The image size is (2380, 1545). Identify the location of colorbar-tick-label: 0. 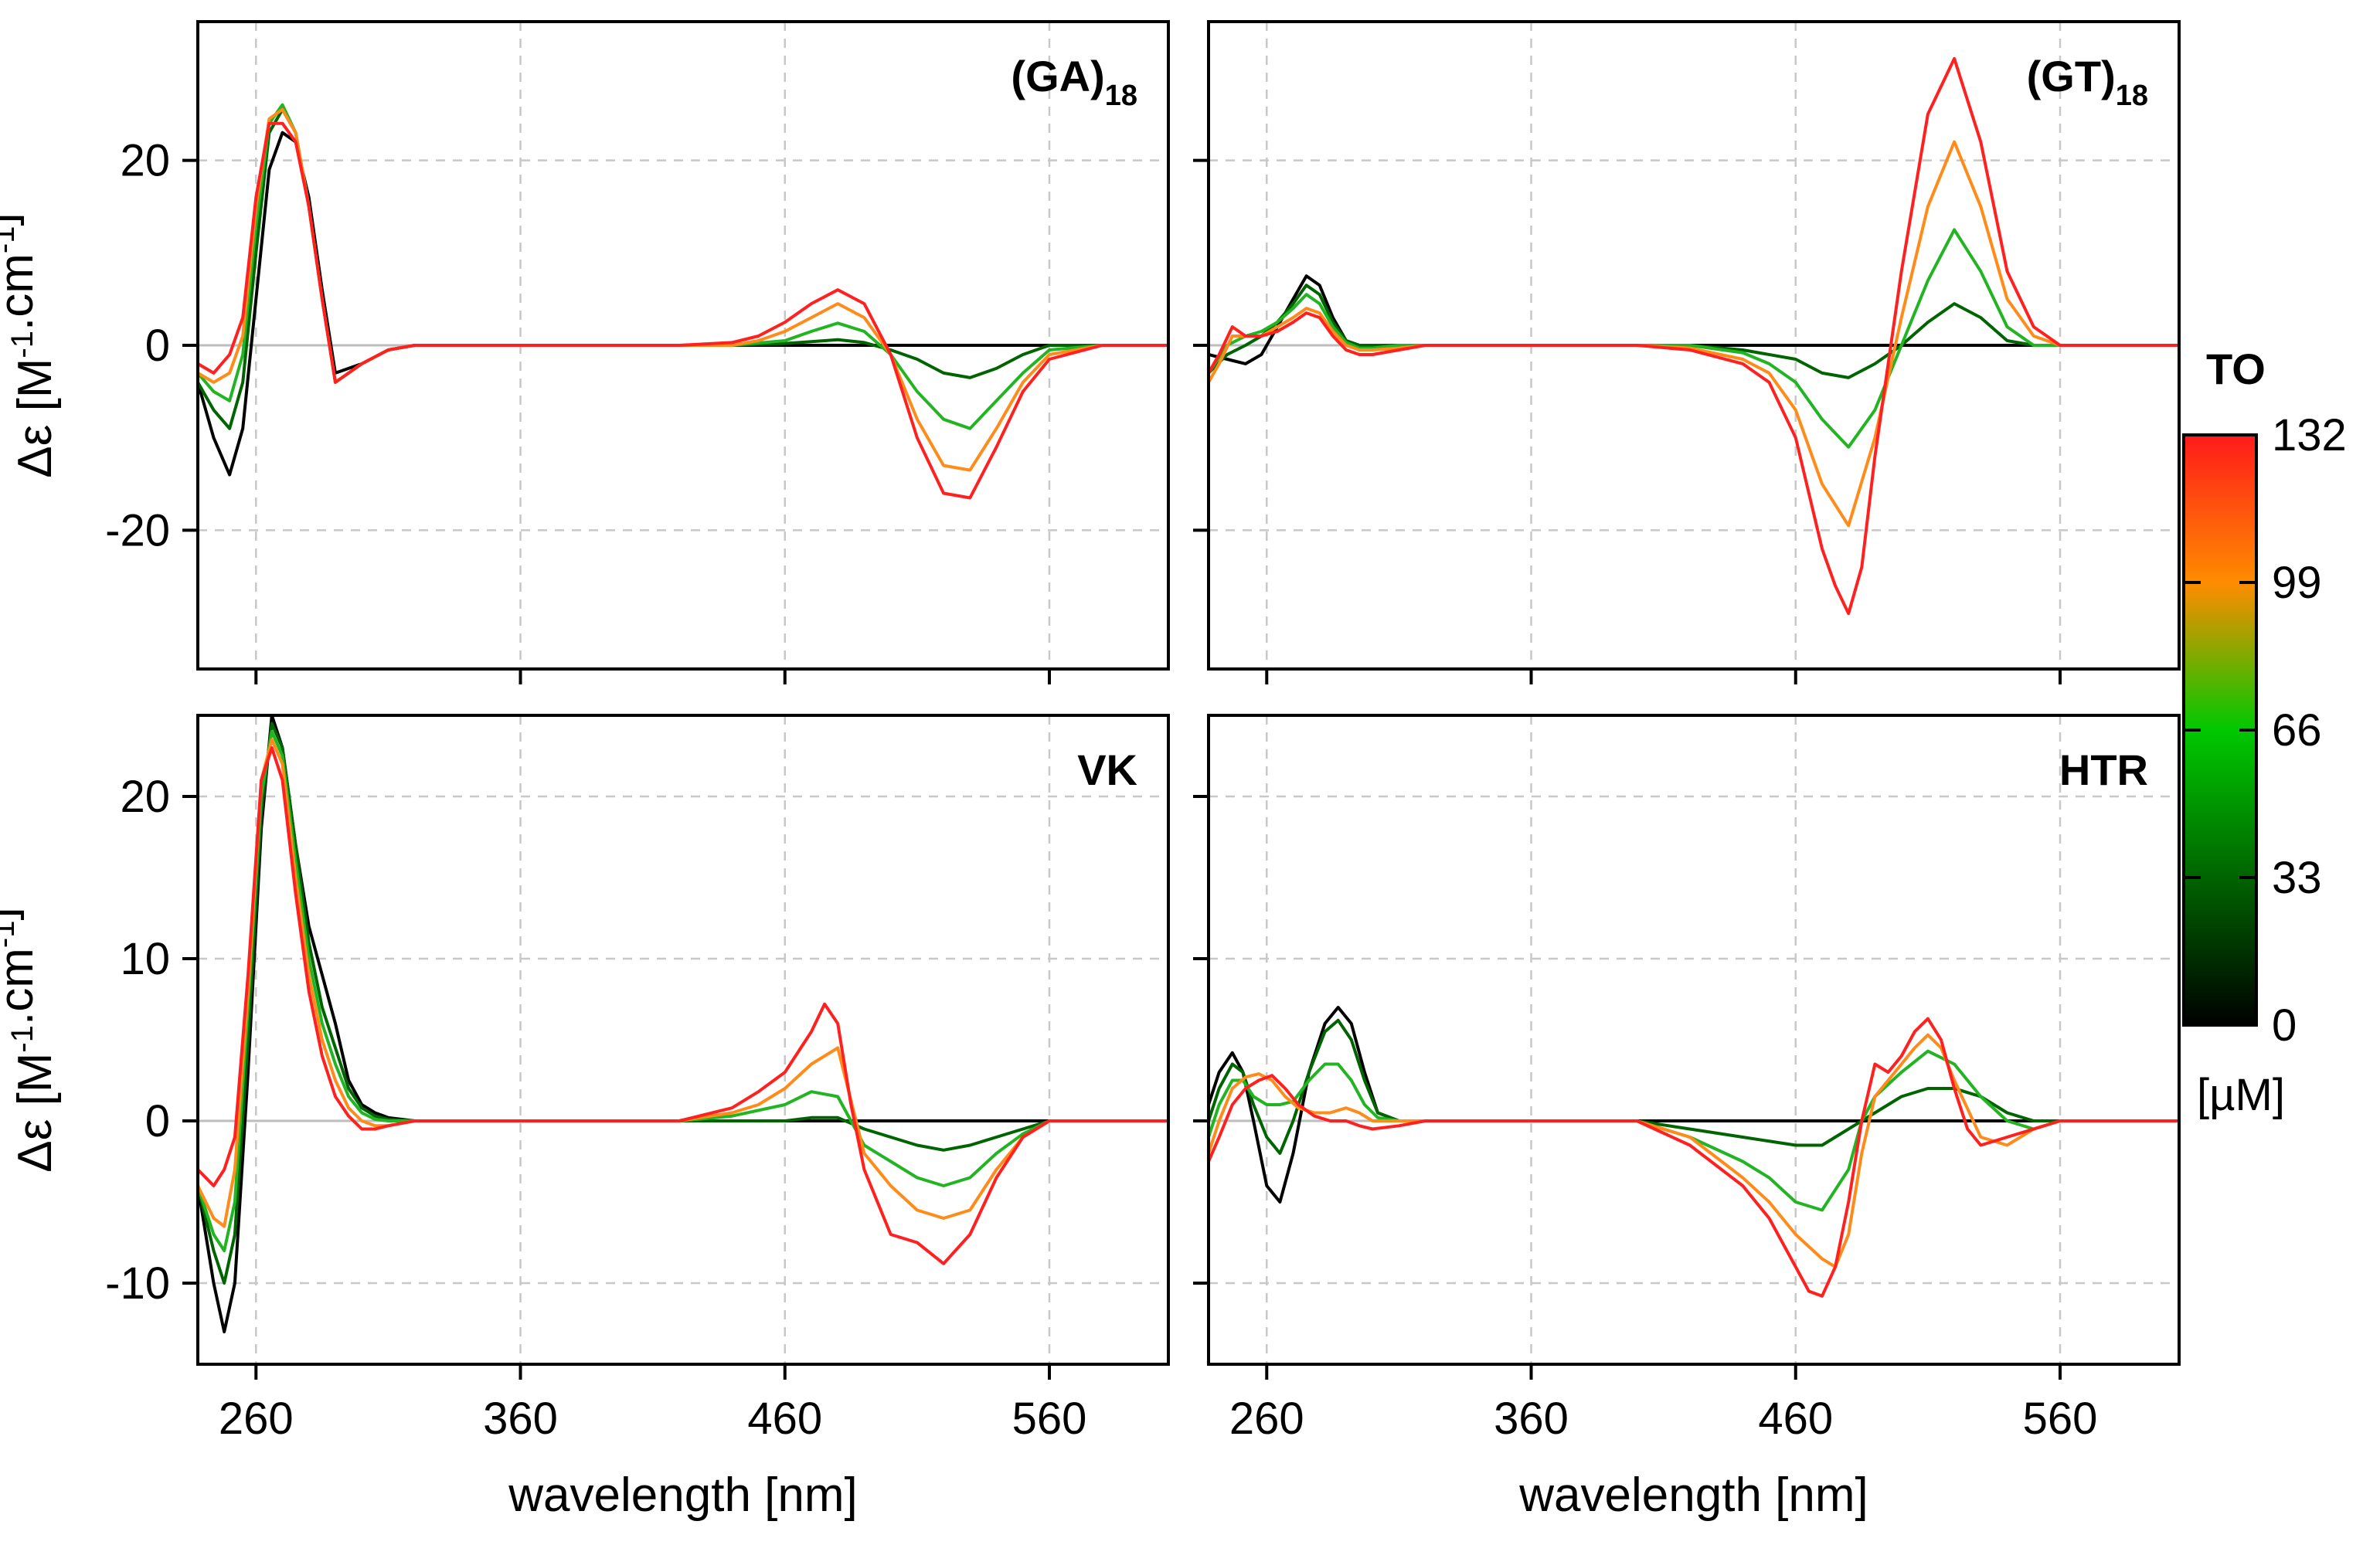
(2284, 1025).